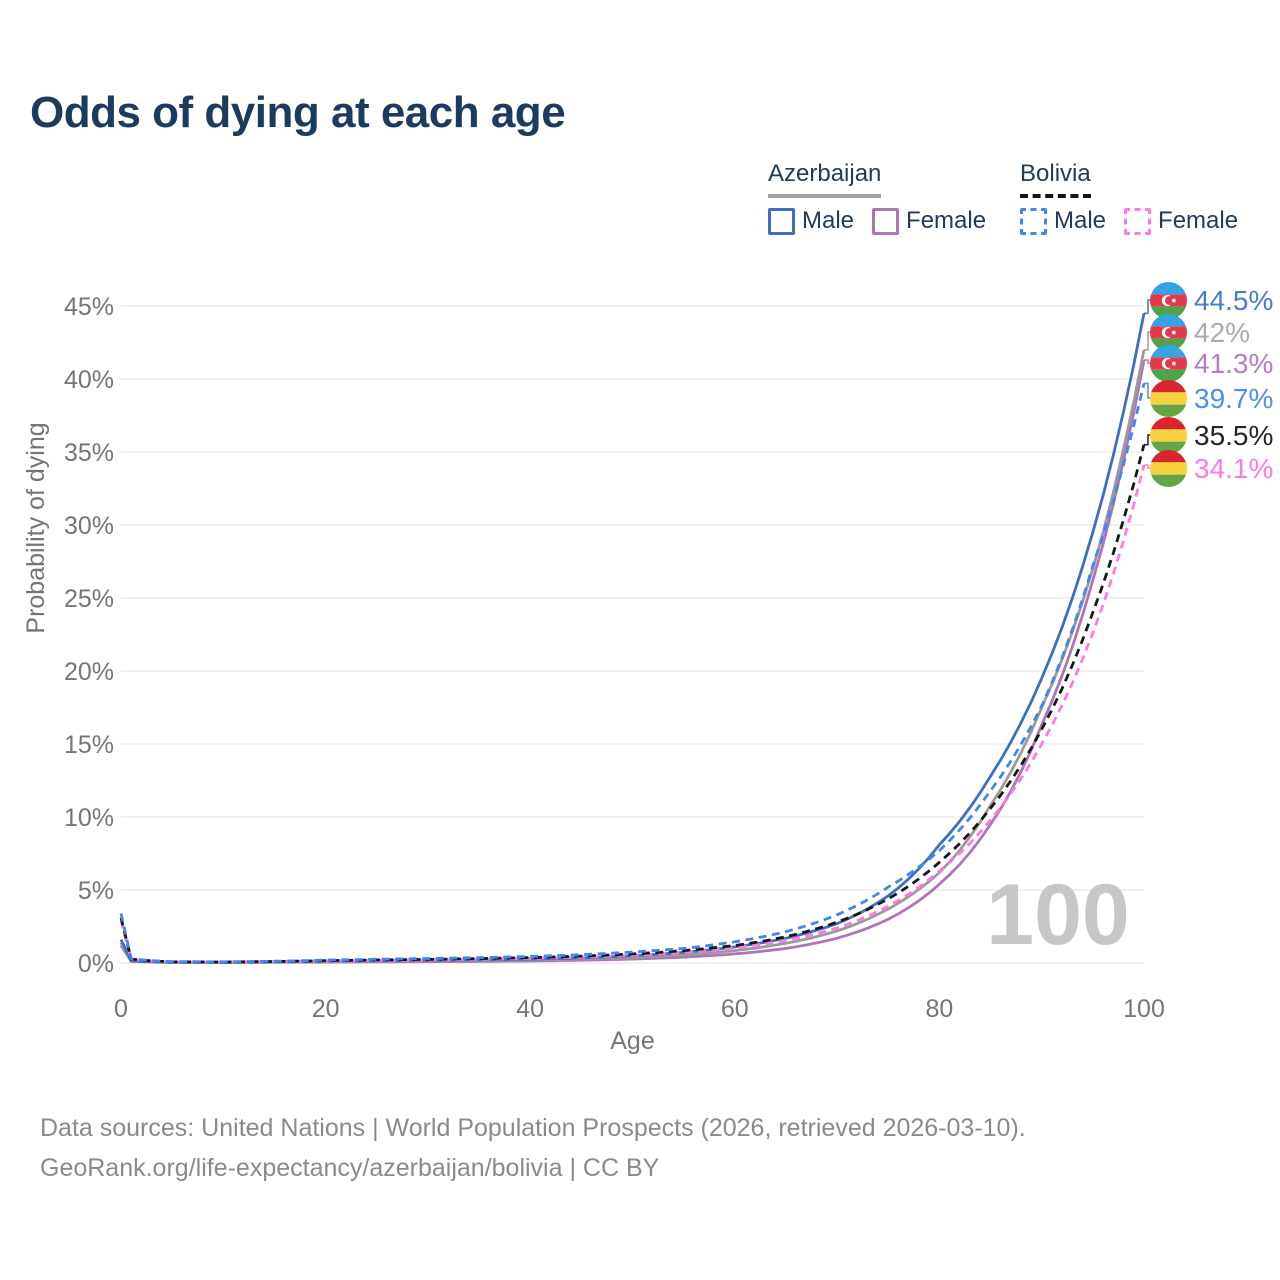  I want to click on end-label-value: 34.1%, so click(1234, 468).